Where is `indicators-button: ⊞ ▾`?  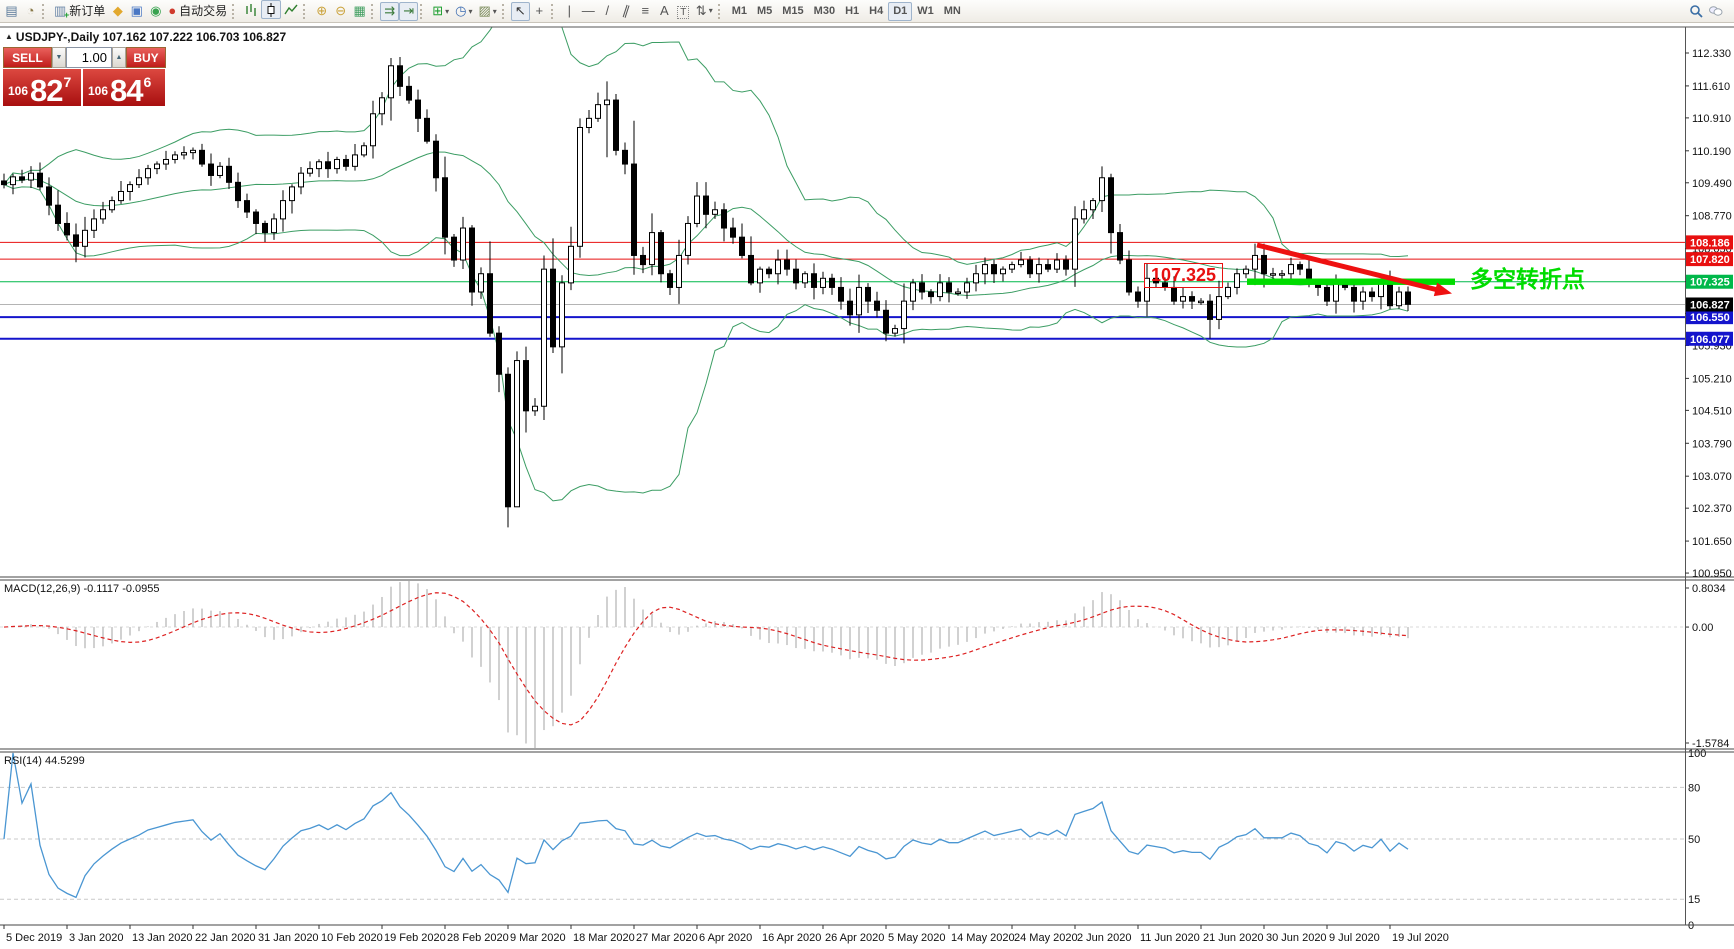 indicators-button: ⊞ ▾ is located at coordinates (440, 11).